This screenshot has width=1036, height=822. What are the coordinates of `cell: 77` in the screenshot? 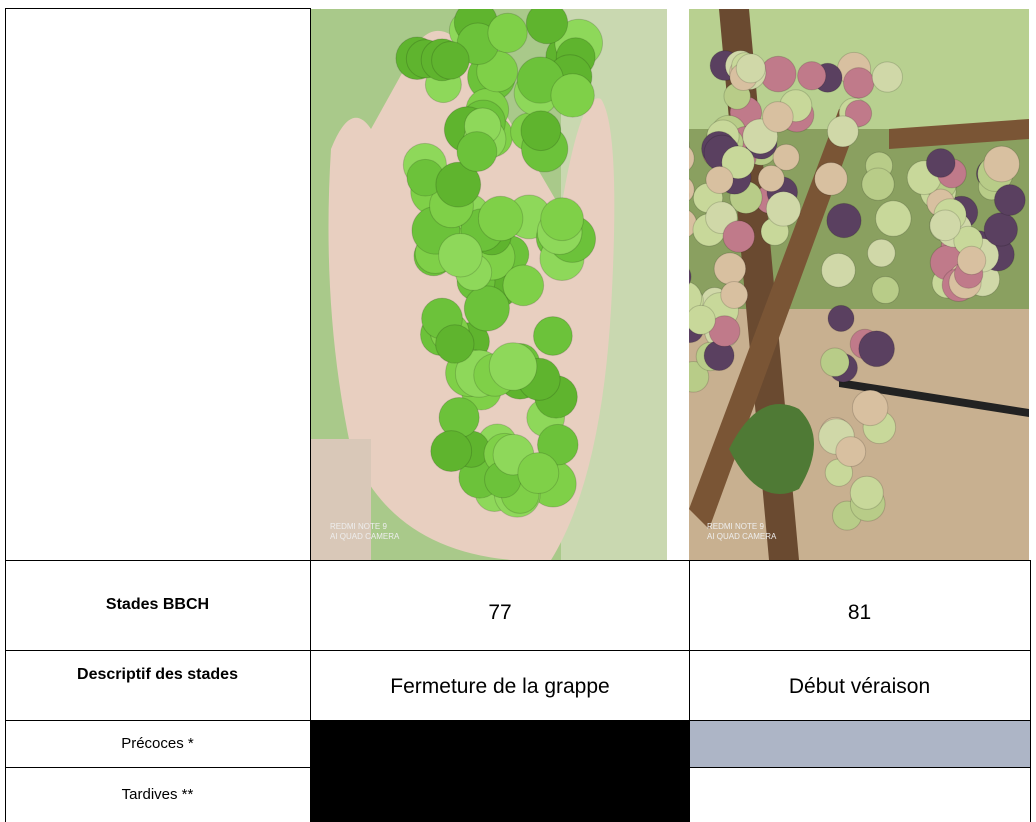 It's located at (500, 612).